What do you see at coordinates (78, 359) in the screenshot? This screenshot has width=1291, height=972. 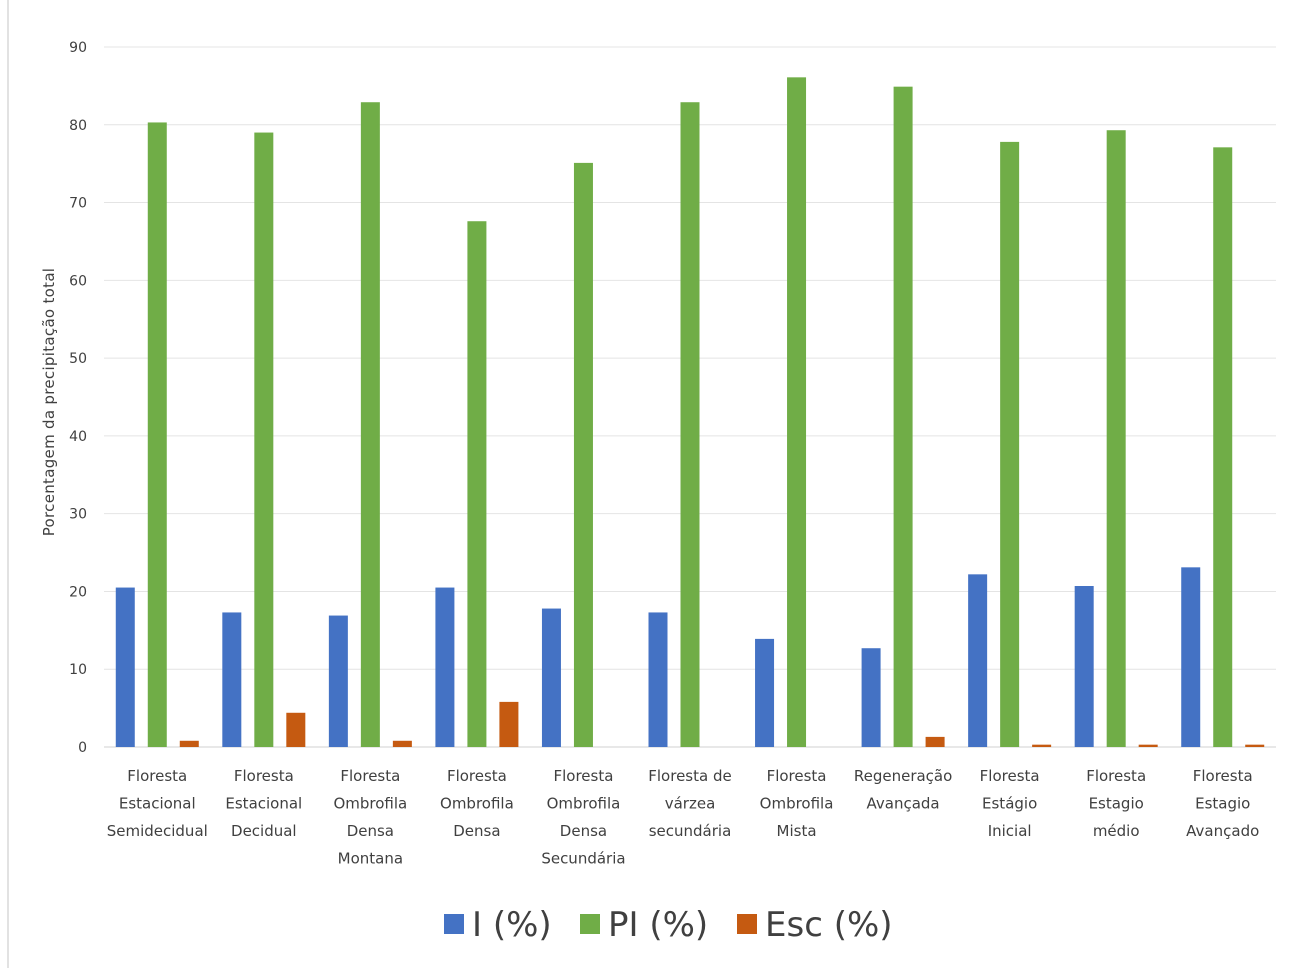 I see `y-tick-label: 50` at bounding box center [78, 359].